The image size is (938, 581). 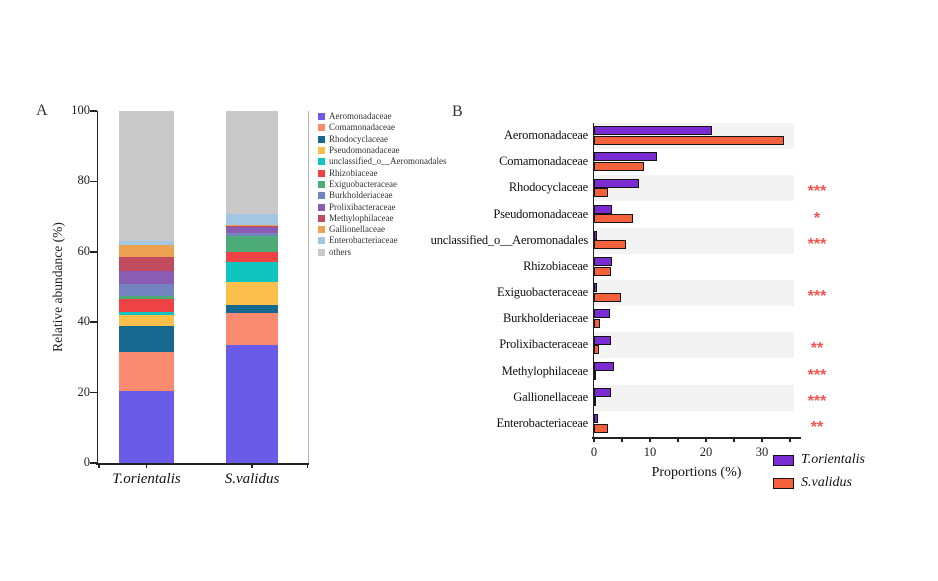 What do you see at coordinates (548, 187) in the screenshot?
I see `panel-b-category-label: Rhodocyclaceae` at bounding box center [548, 187].